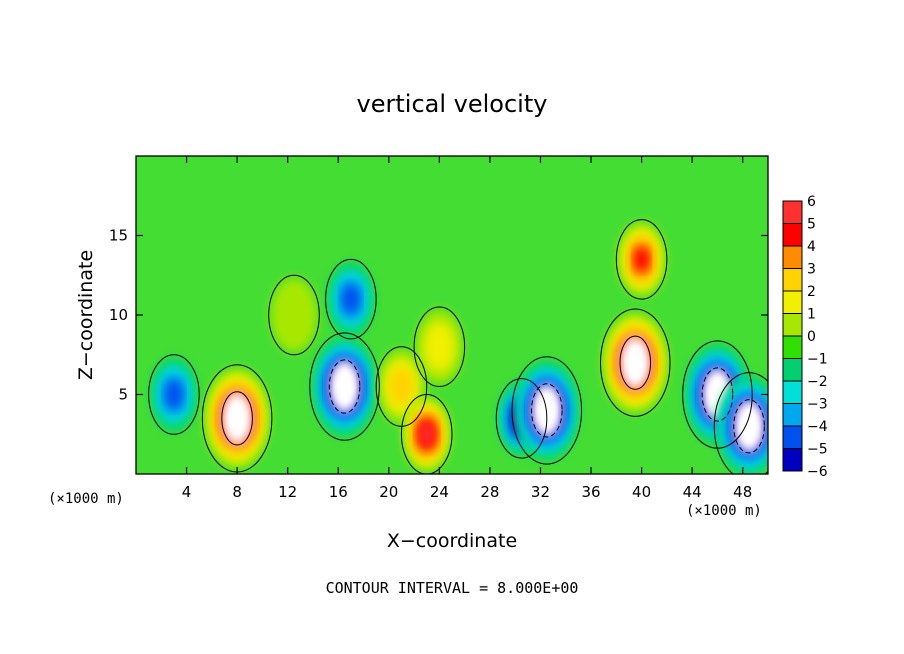  Describe the element at coordinates (742, 492) in the screenshot. I see `x-tick-label: 48` at that location.